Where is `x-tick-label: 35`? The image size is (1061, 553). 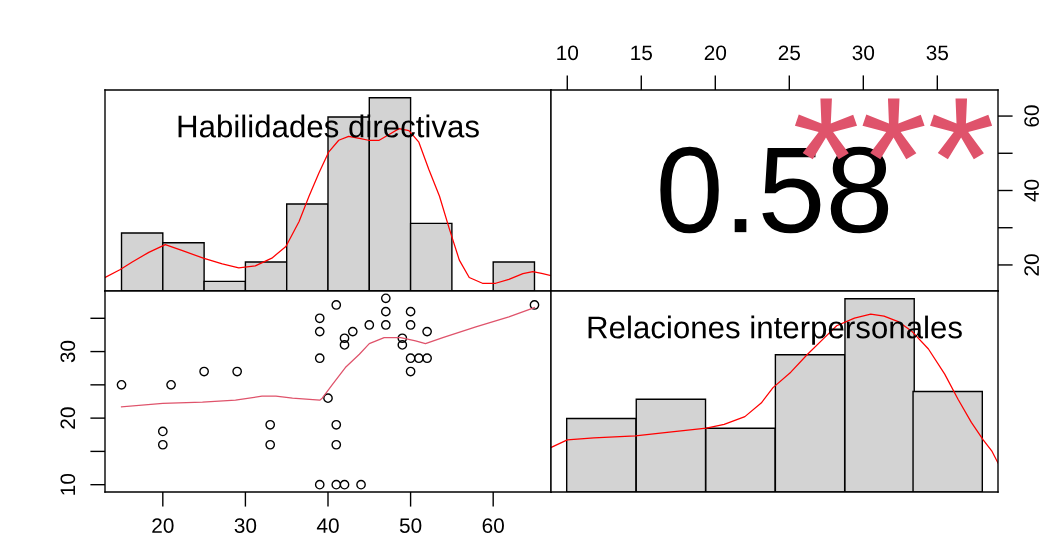 x-tick-label: 35 is located at coordinates (937, 53).